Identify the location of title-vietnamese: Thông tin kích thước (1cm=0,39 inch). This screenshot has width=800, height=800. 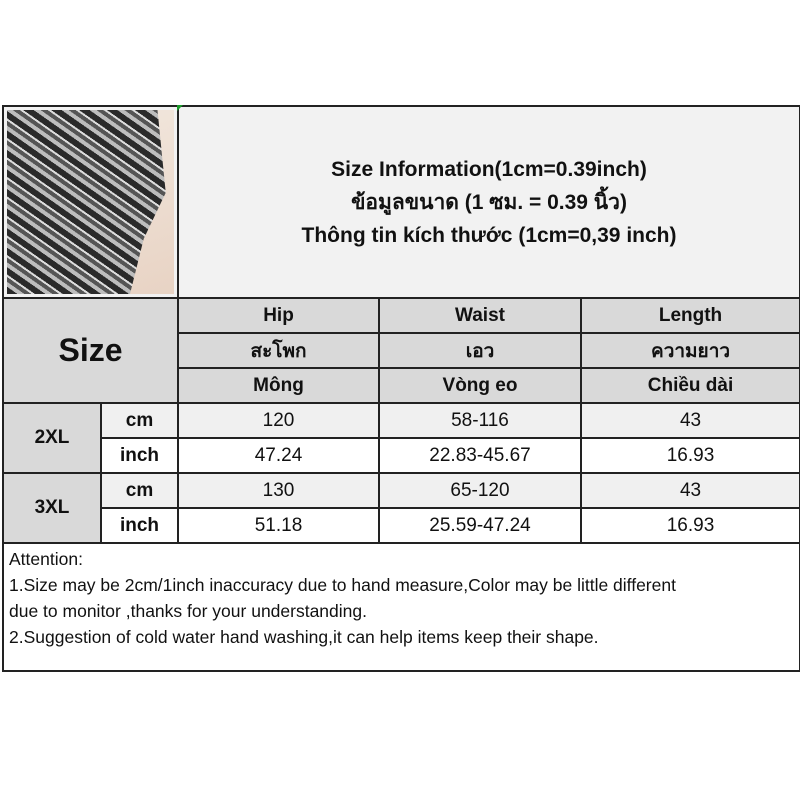
(489, 235).